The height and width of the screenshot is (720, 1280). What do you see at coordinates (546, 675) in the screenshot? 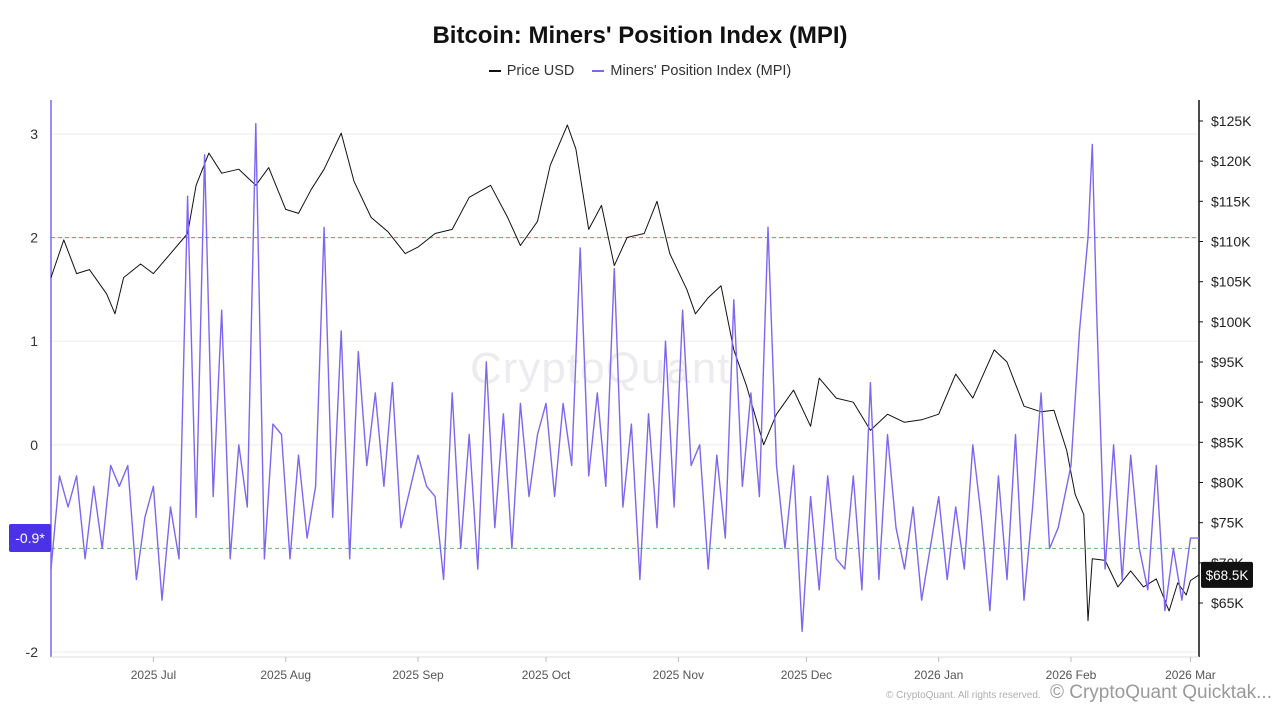
I see `x-tick-label: 2025 Oct` at bounding box center [546, 675].